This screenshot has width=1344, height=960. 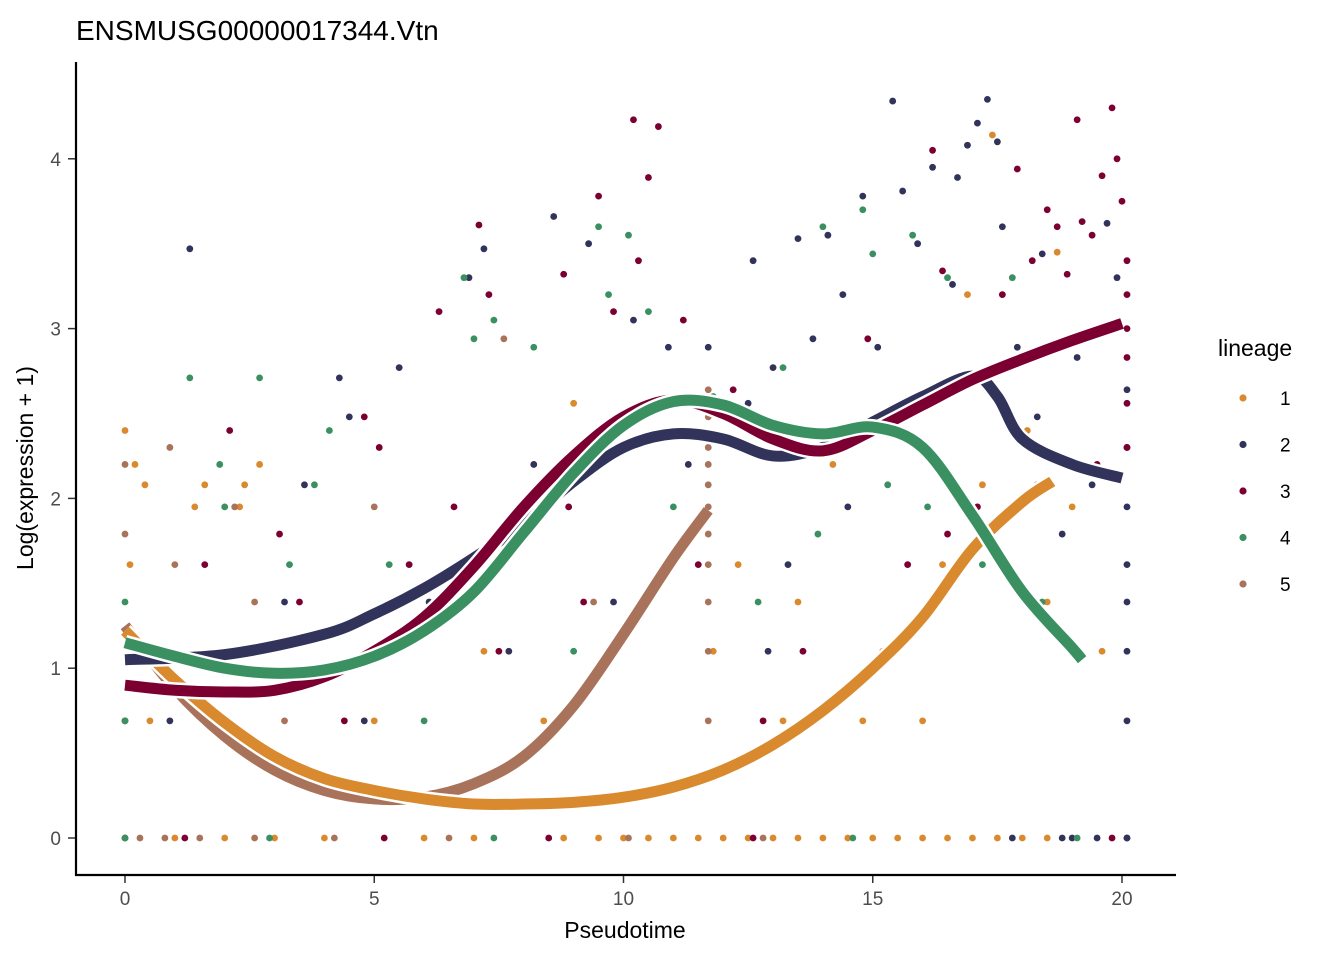 What do you see at coordinates (1121, 899) in the screenshot?
I see `x-tick-label: 20` at bounding box center [1121, 899].